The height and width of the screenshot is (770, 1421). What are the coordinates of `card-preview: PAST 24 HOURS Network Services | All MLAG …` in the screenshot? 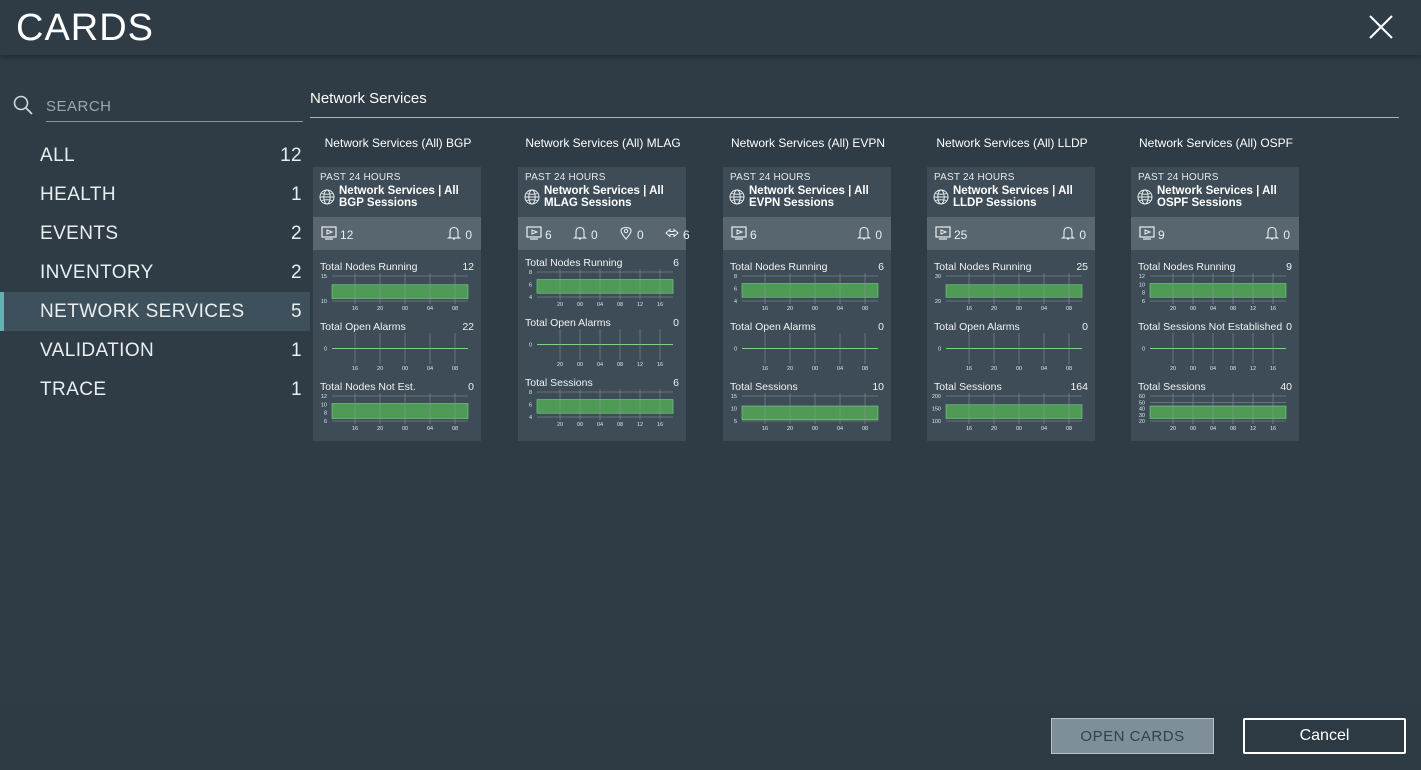 It's located at (604, 304).